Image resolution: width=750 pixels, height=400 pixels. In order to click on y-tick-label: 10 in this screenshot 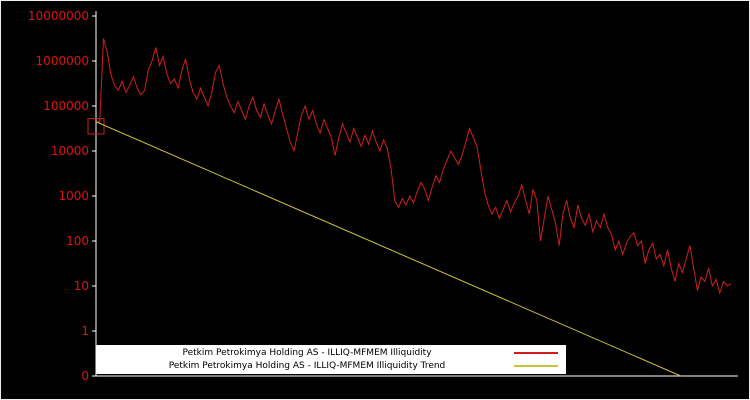, I will do `click(81, 286)`.